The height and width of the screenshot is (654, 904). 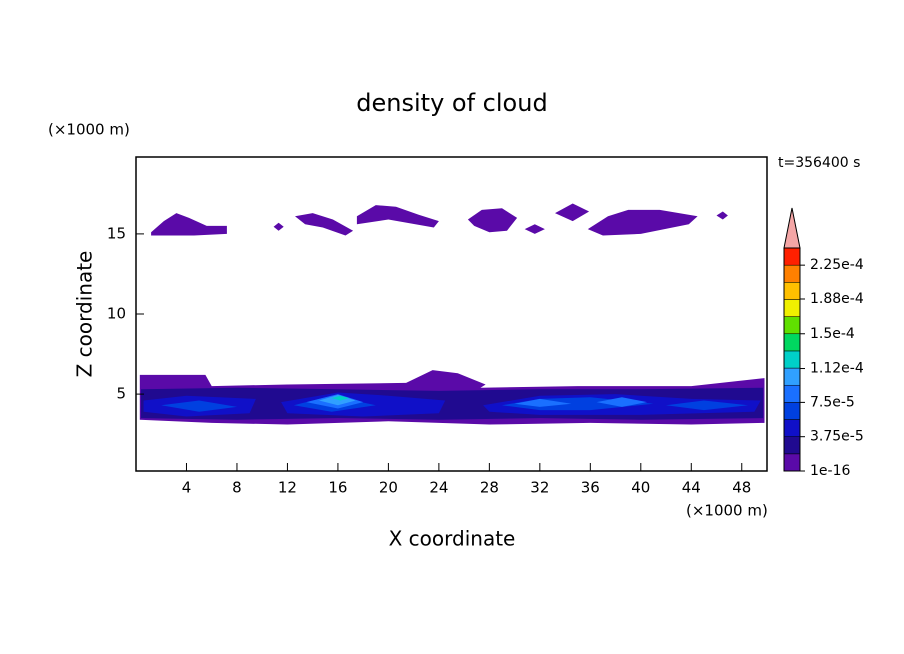 What do you see at coordinates (691, 488) in the screenshot?
I see `x-tick-label: 44` at bounding box center [691, 488].